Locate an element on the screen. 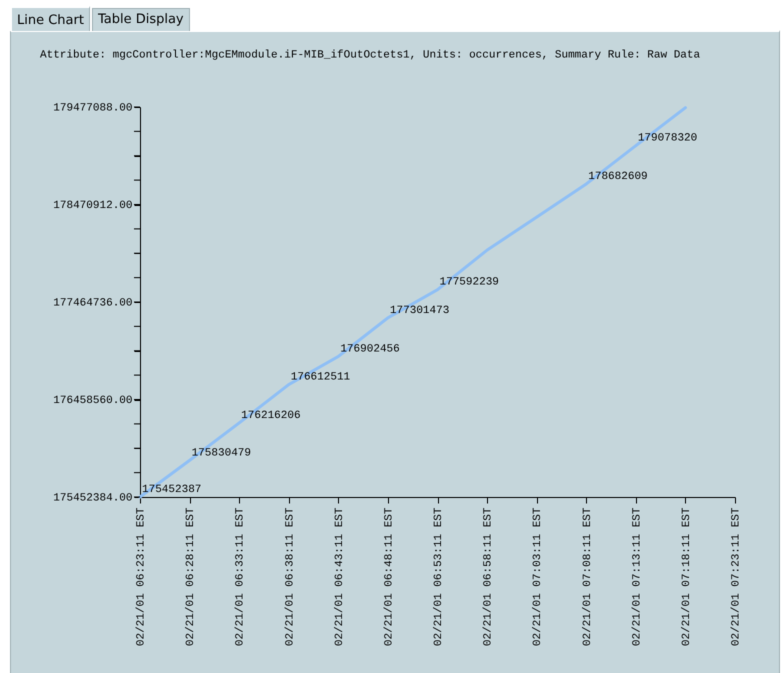 The width and height of the screenshot is (783, 673). data-label: 177301473 is located at coordinates (420, 310).